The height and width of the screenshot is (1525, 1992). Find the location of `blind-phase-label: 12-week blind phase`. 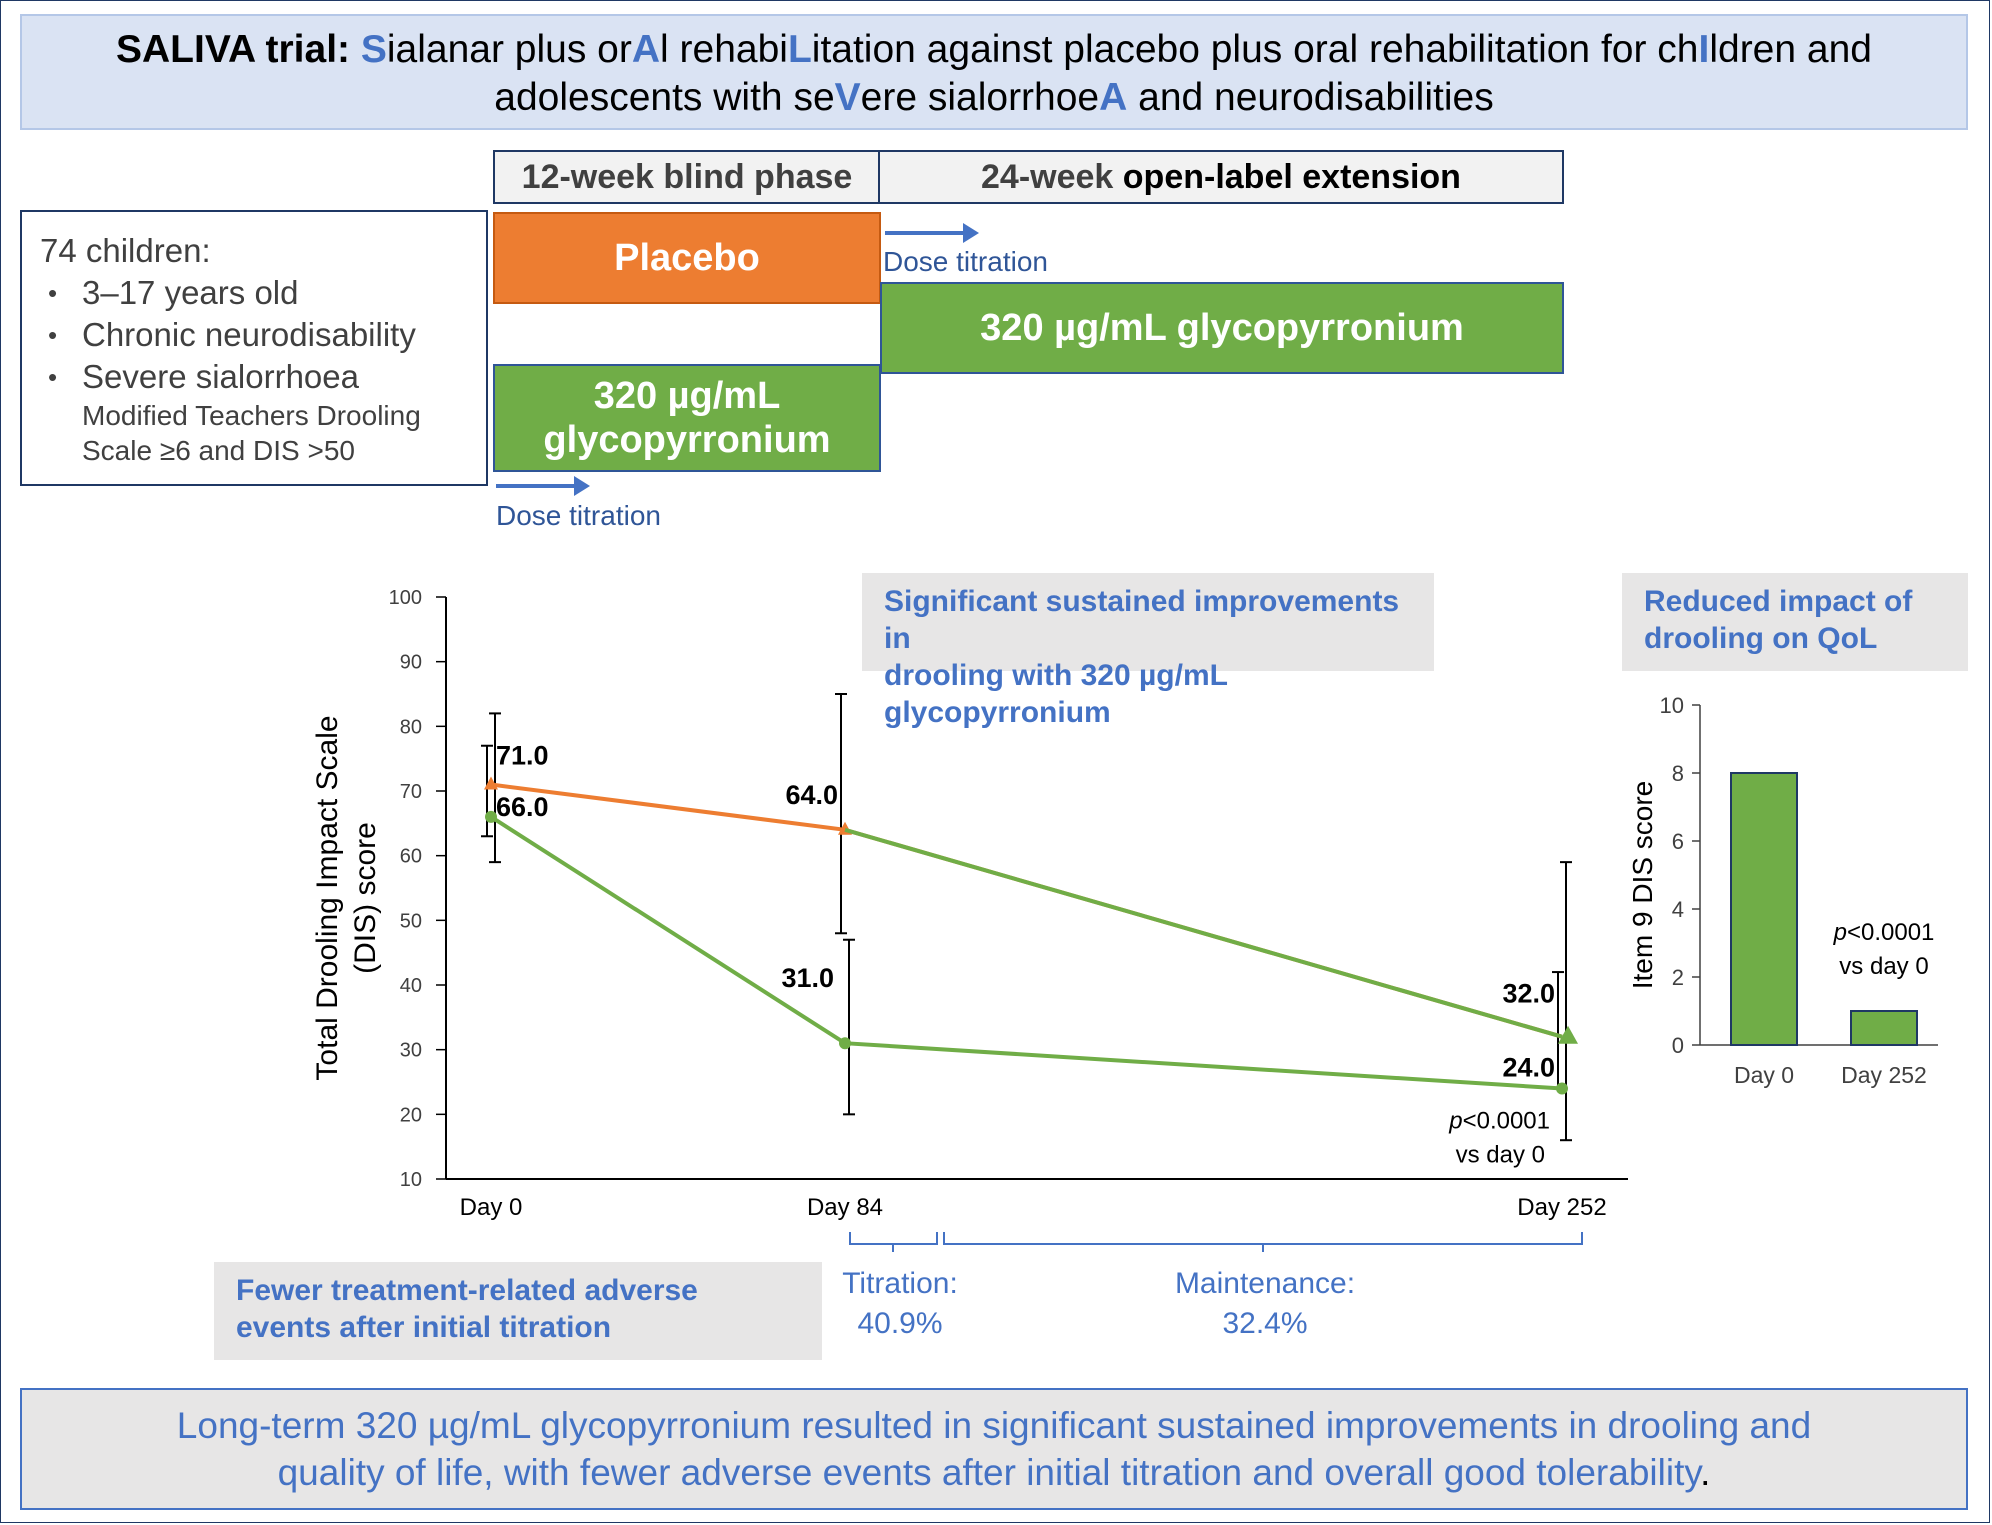

blind-phase-label: 12-week blind phase is located at coordinates (687, 177).